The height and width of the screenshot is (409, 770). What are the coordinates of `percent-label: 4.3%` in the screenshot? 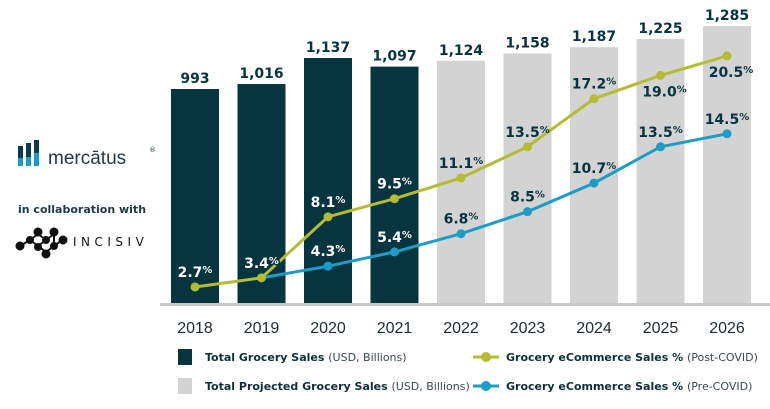 It's located at (328, 252).